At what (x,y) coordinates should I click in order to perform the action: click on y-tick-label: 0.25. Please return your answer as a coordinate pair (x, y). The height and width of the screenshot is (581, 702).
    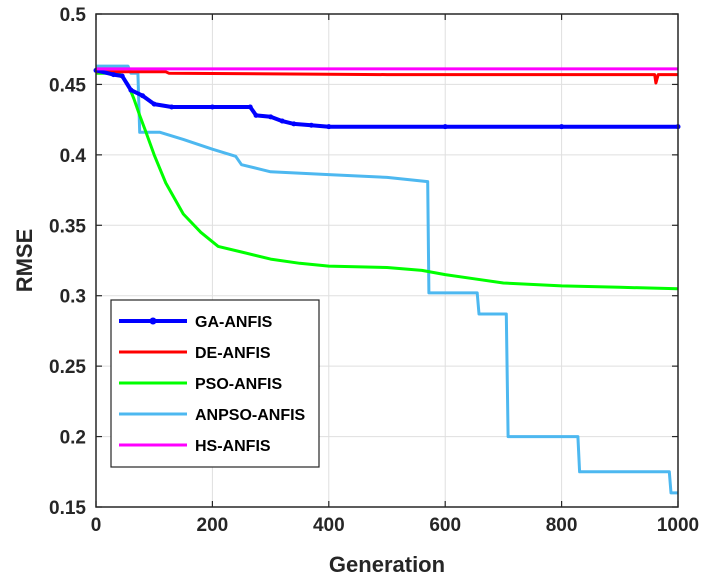
    Looking at the image, I should click on (67, 367).